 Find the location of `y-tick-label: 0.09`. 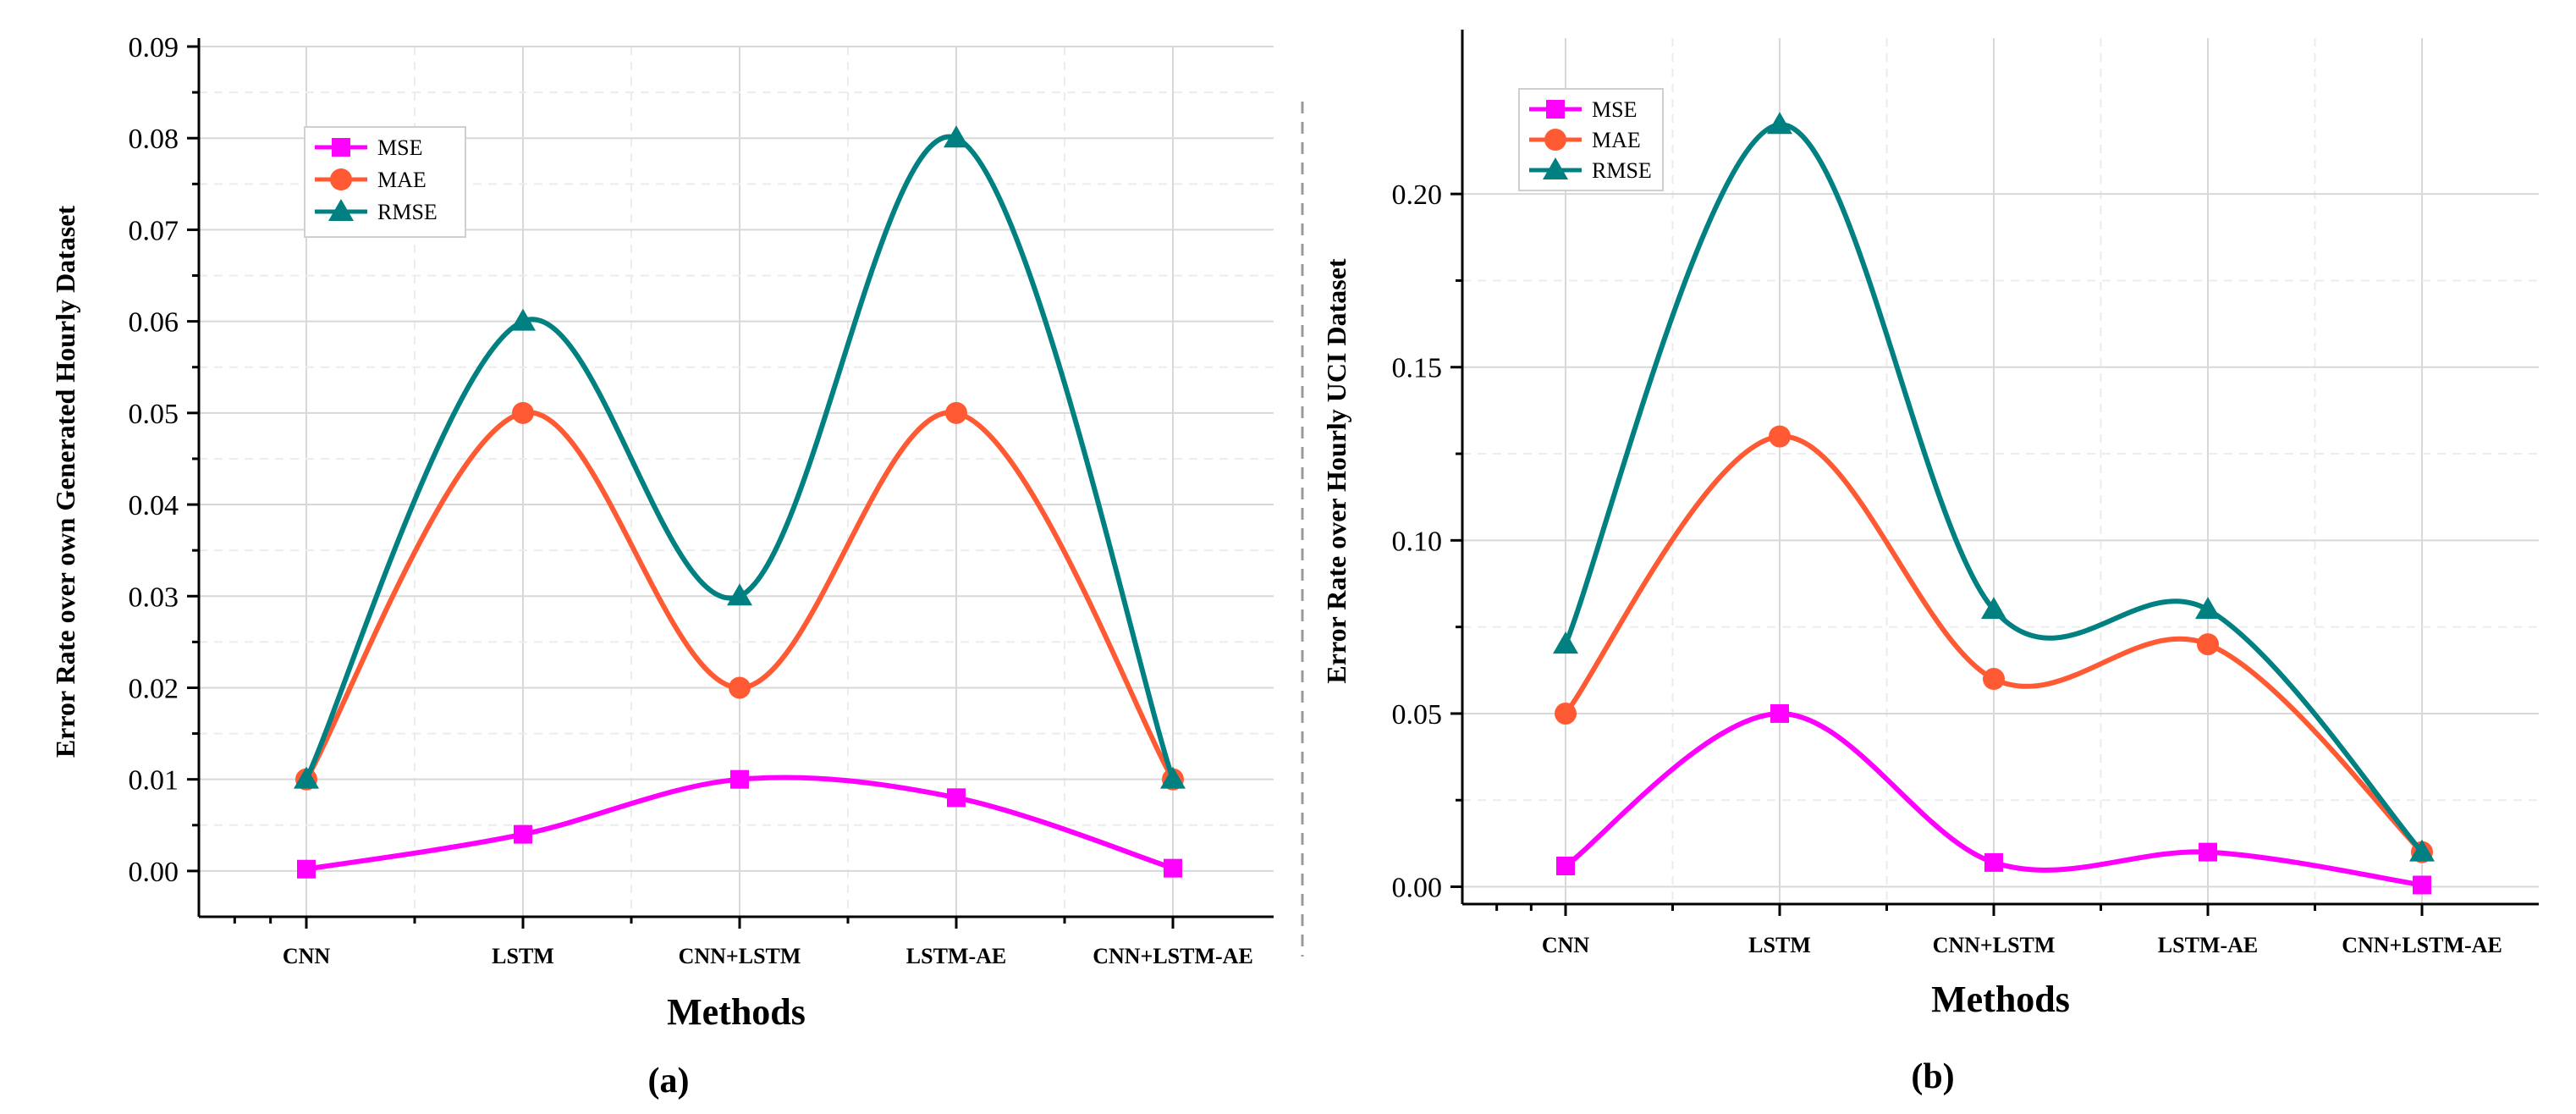

y-tick-label: 0.09 is located at coordinates (154, 47).